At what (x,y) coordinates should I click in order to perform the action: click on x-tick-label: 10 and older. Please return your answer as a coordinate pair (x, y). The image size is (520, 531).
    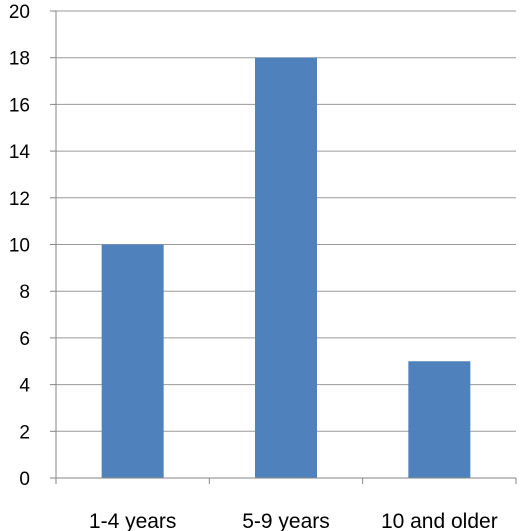
    Looking at the image, I should click on (439, 520).